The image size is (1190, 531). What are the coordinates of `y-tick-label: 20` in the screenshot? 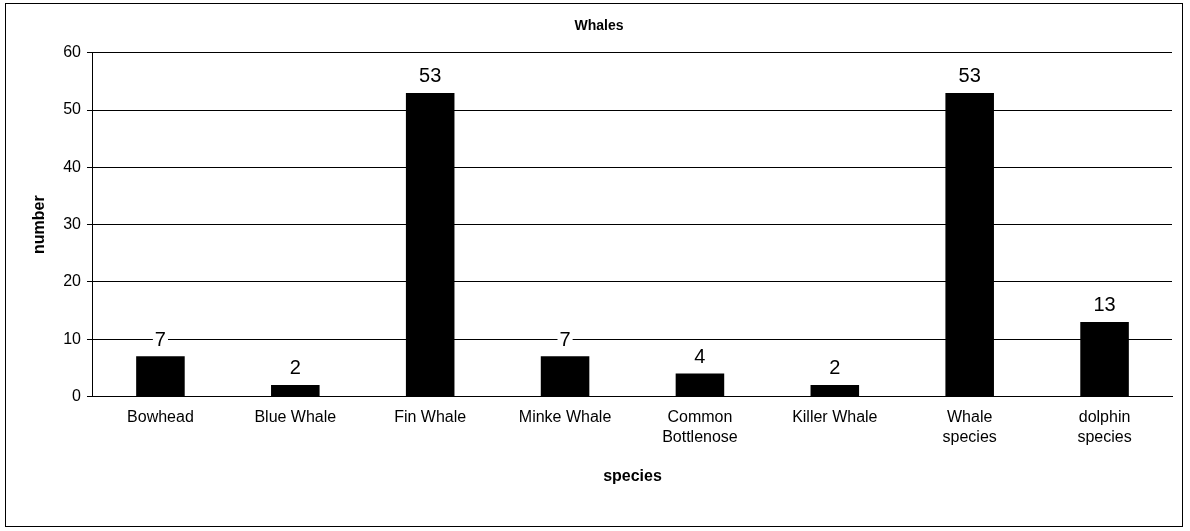 It's located at (72, 281).